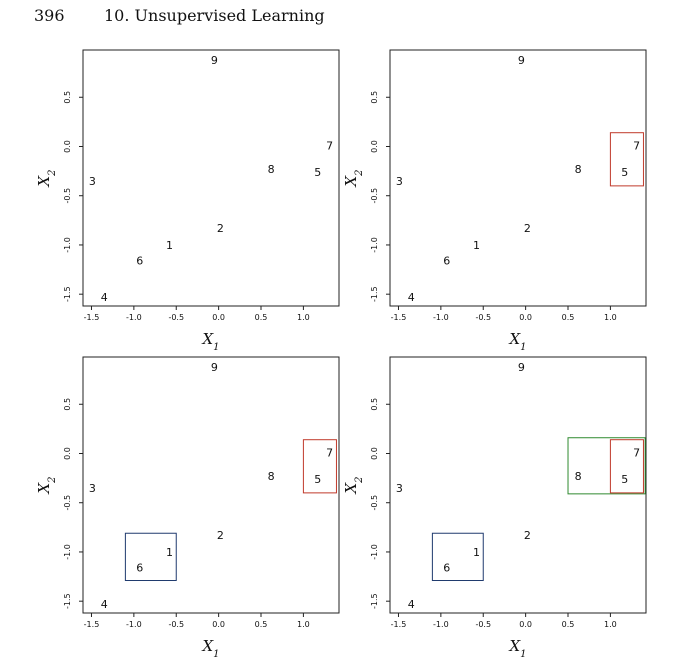 The height and width of the screenshot is (672, 681). I want to click on chapter-title: 10. Unsupervised Learning, so click(214, 15).